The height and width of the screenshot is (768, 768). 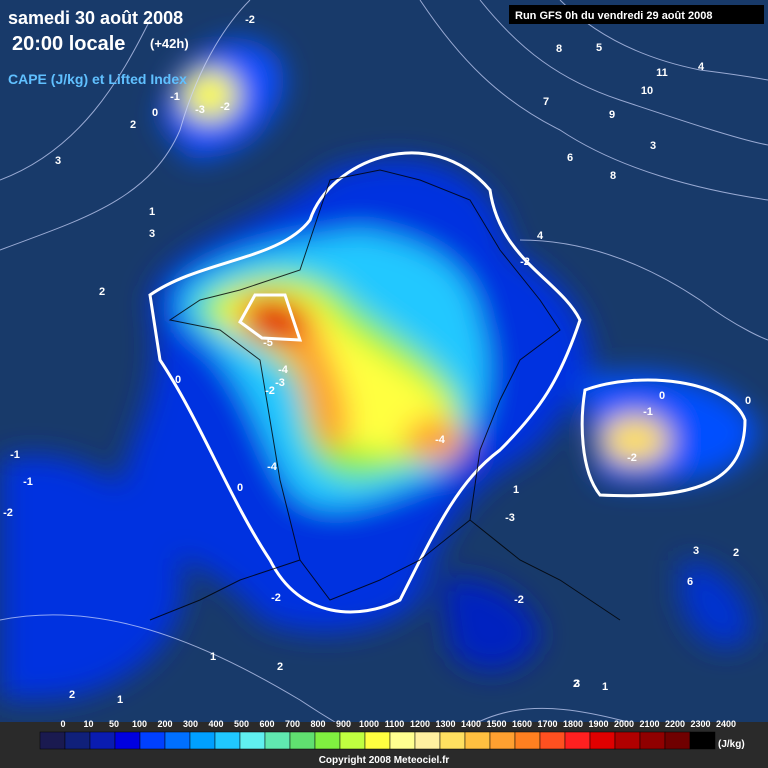 What do you see at coordinates (700, 724) in the screenshot?
I see `legend-tick: 2300` at bounding box center [700, 724].